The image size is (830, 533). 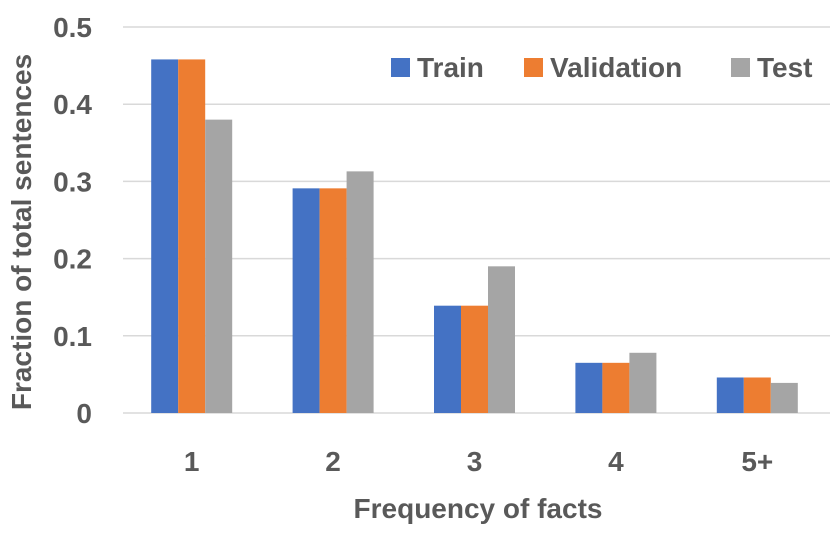 I want to click on x-tick-label: 5+, so click(x=757, y=461).